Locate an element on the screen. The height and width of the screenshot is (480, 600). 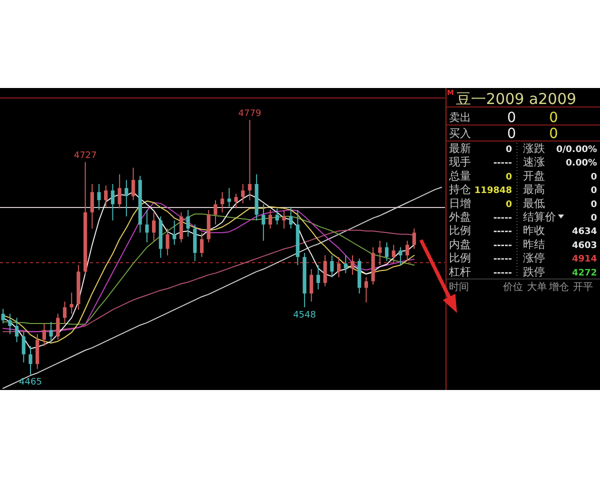
annotation: 4779 is located at coordinates (250, 113).